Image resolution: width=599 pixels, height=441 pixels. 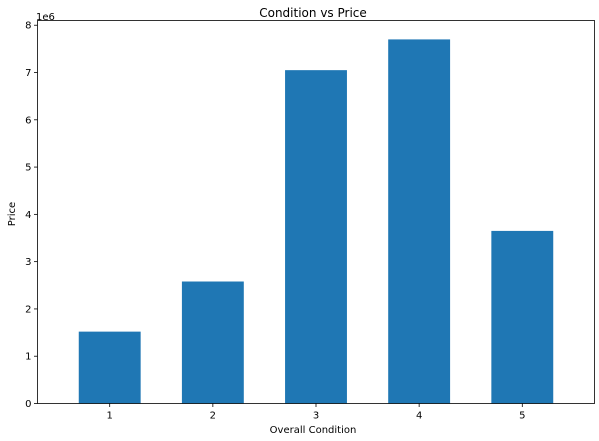 What do you see at coordinates (12, 214) in the screenshot?
I see `y-axis-label: Price` at bounding box center [12, 214].